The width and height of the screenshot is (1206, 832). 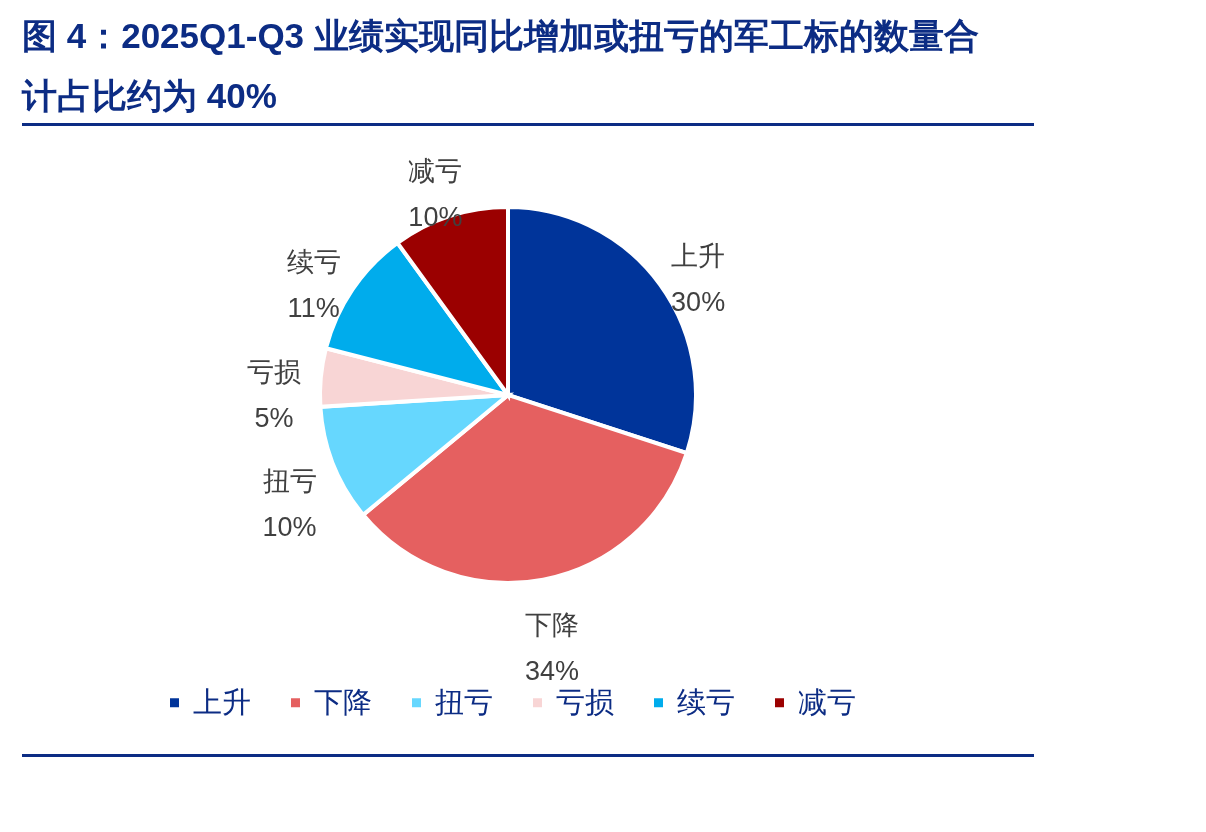 What do you see at coordinates (222, 701) in the screenshot?
I see `legend-label: 上升` at bounding box center [222, 701].